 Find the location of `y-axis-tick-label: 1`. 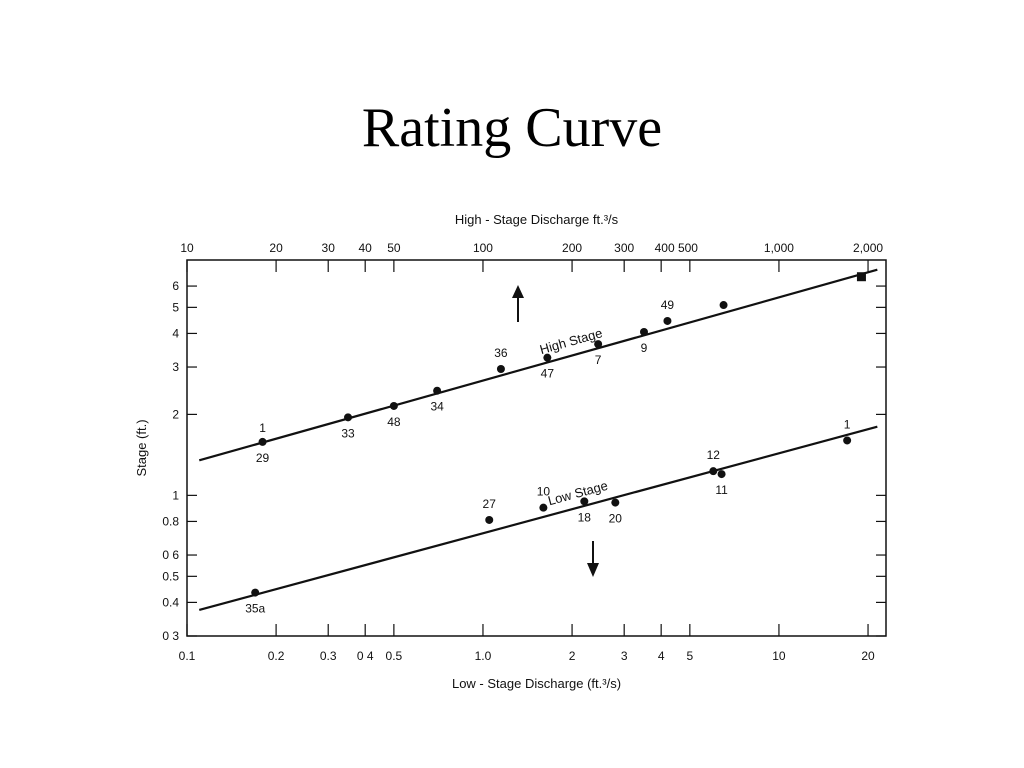

y-axis-tick-label: 1 is located at coordinates (175, 495).